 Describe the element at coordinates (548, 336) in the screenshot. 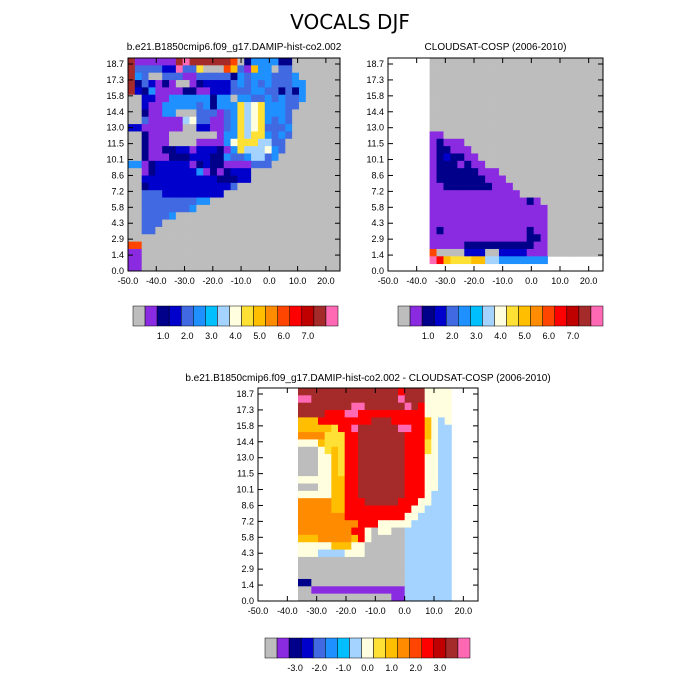

I see `colorbar-label: 6.0` at that location.